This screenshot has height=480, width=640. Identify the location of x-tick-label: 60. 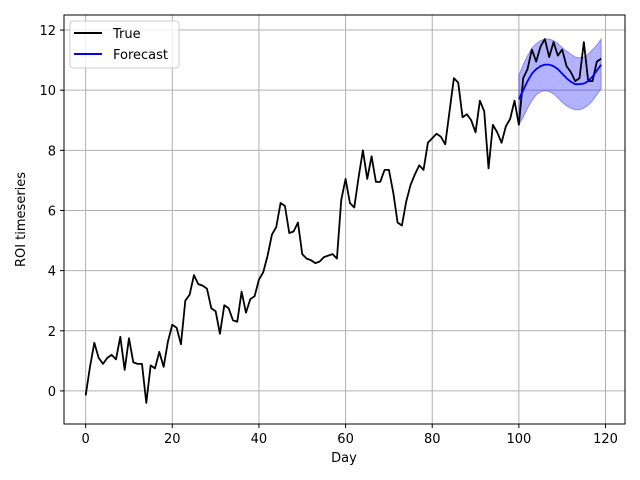
(345, 439).